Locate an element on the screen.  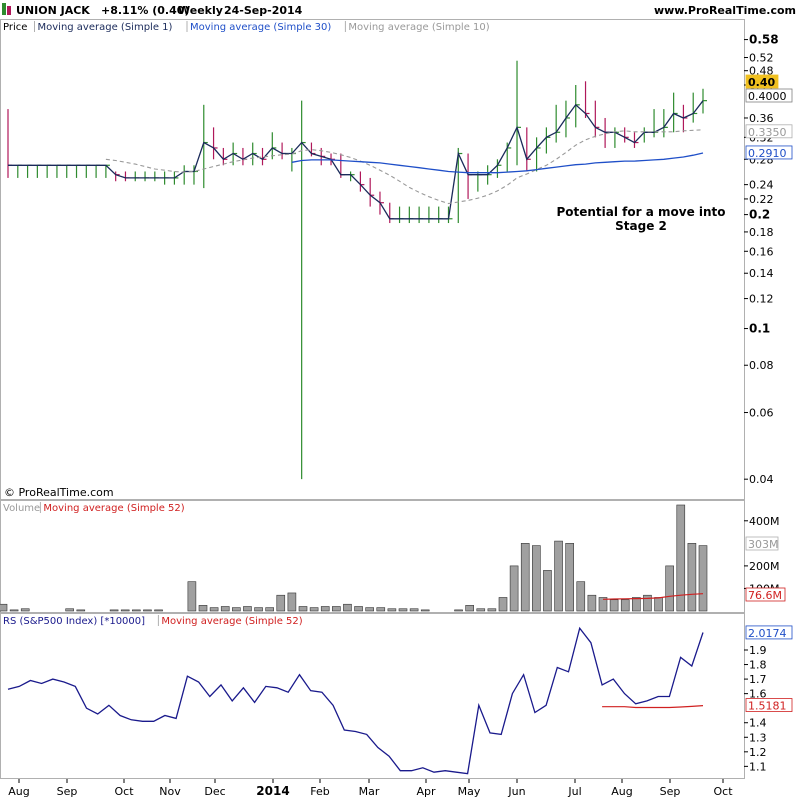
price-tick-label: 0.24 is located at coordinates (761, 185).